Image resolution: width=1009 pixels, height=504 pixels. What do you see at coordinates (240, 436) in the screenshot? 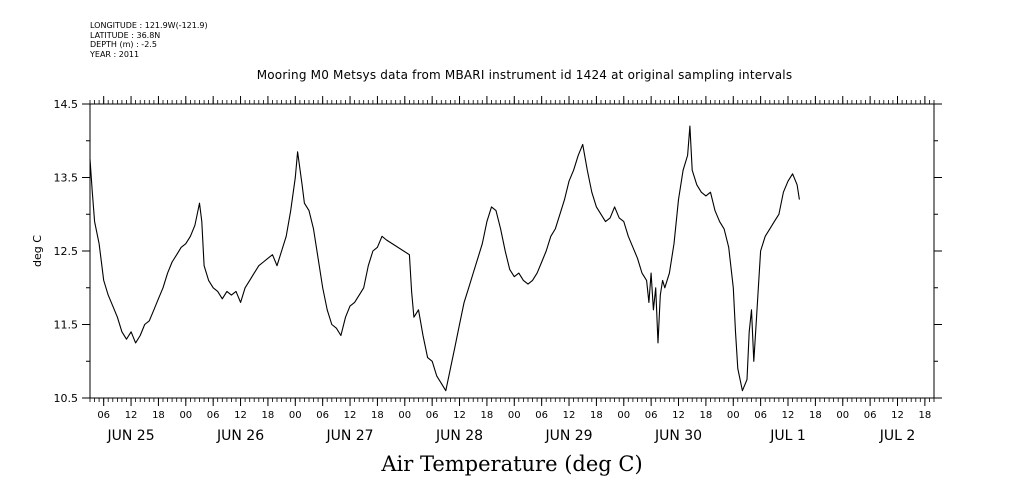
I see `x-day-label: JUN 26` at bounding box center [240, 436].